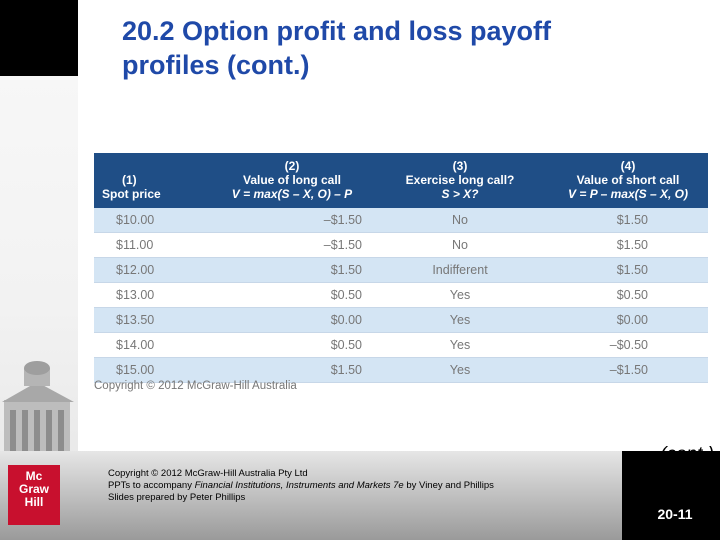 The image size is (720, 540). Describe the element at coordinates (346, 320) in the screenshot. I see `cell-long: $0.00` at that location.